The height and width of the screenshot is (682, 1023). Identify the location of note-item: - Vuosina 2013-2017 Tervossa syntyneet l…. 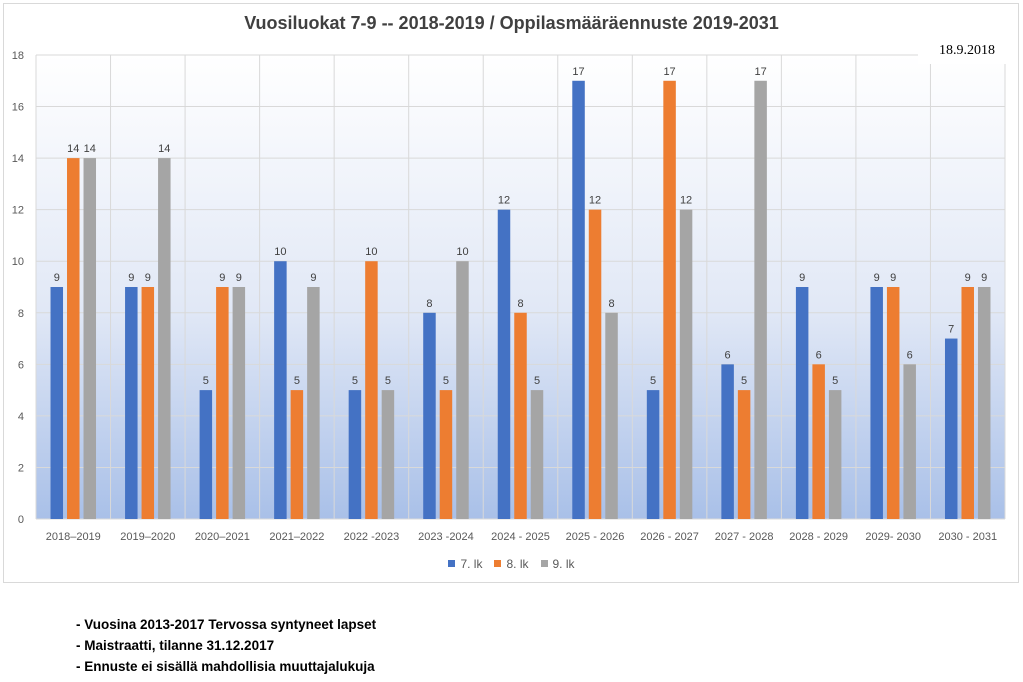
(226, 624).